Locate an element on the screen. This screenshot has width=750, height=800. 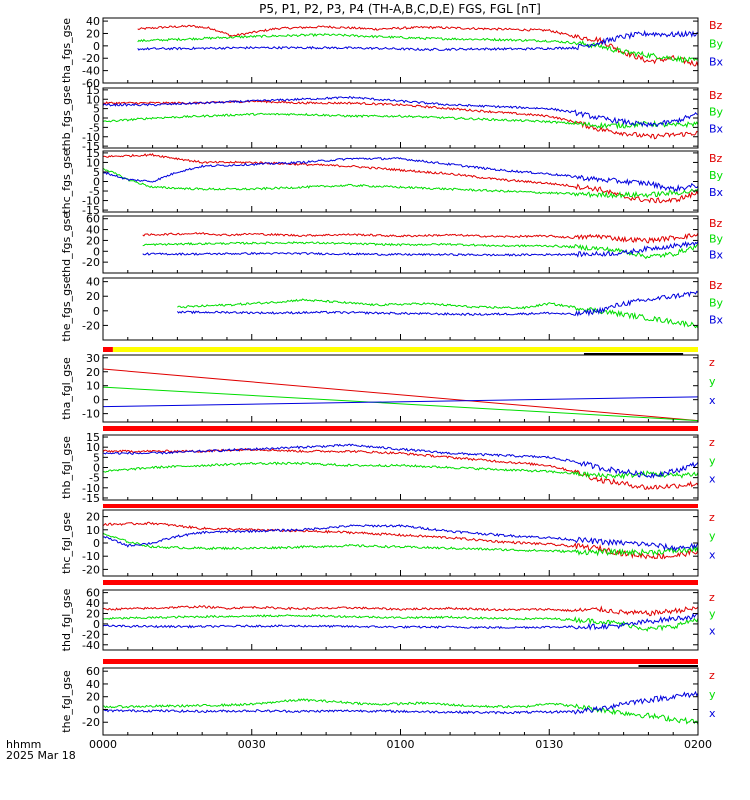
xtick-label: 0130 is located at coordinates (549, 744).